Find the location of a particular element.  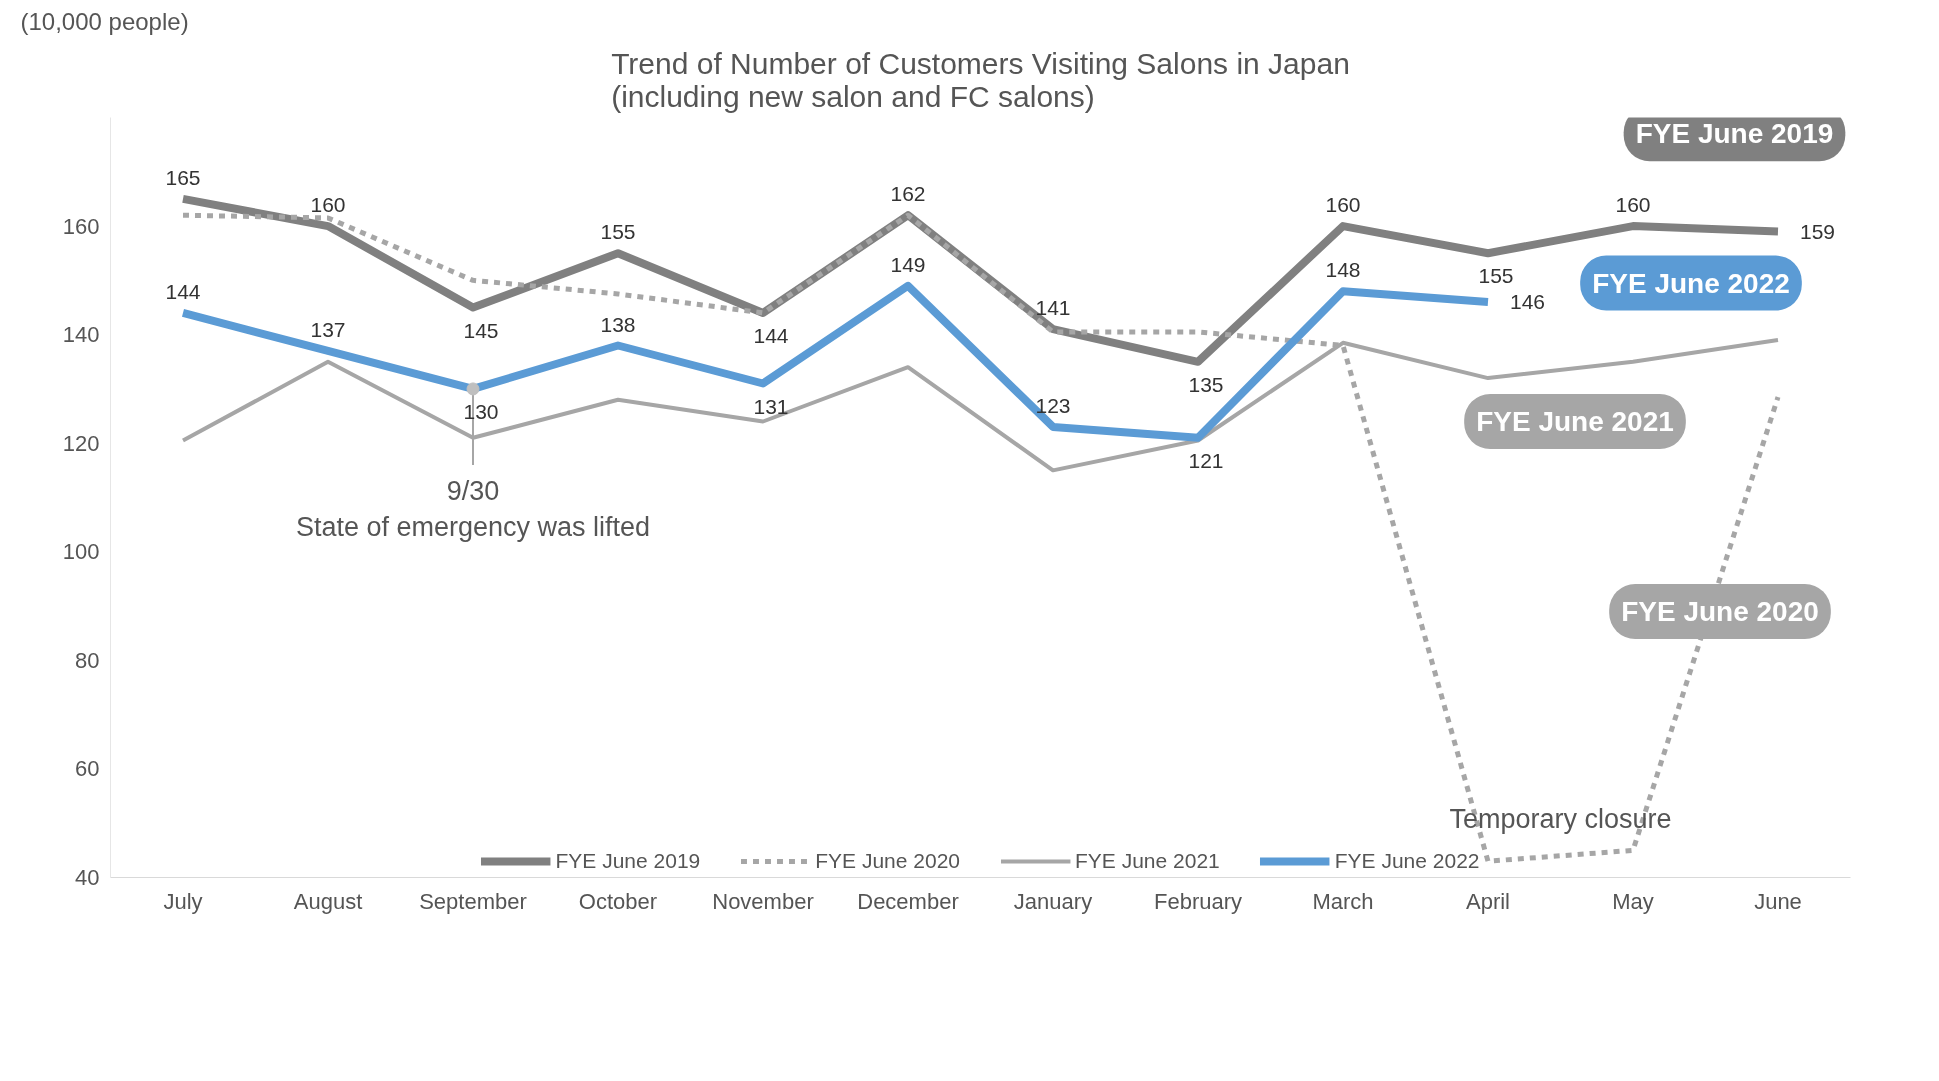

legend-label: FYE June 2019 is located at coordinates (628, 861).